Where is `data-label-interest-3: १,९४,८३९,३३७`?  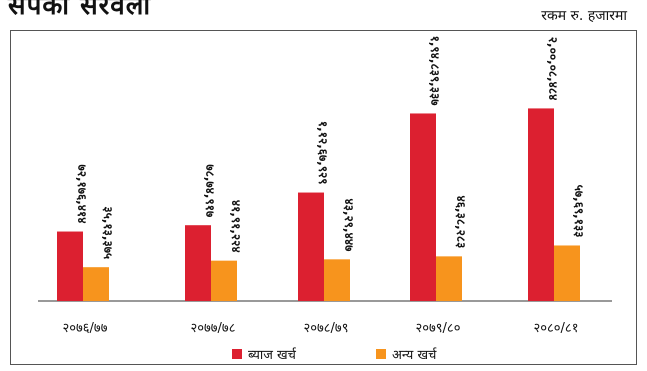
data-label-interest-3: १,९४,८३९,३३७ is located at coordinates (435, 71).